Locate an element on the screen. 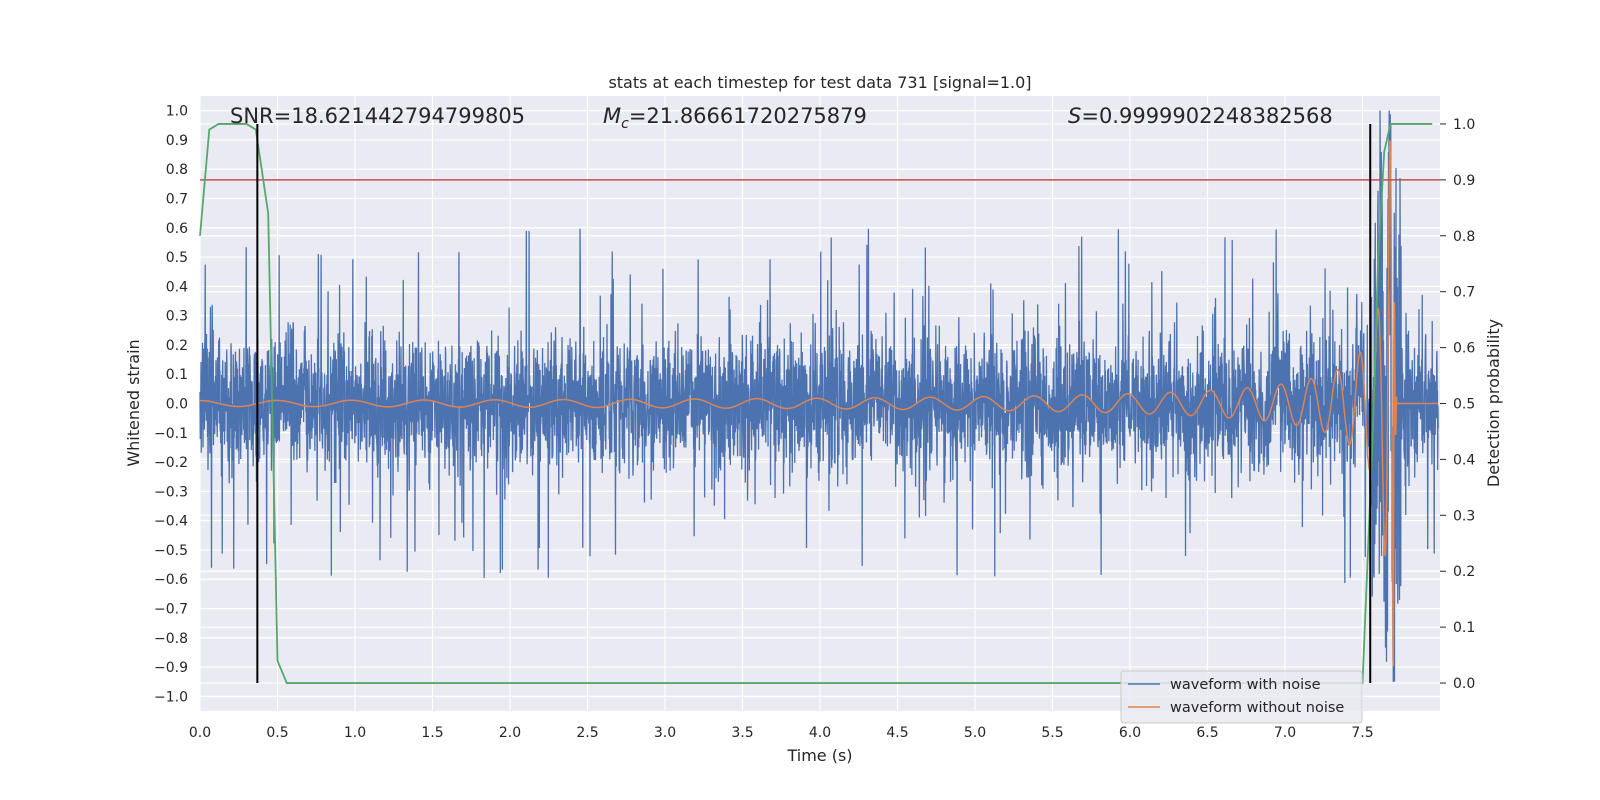 The width and height of the screenshot is (1600, 800). y-tick-label: −0.8 is located at coordinates (171, 639).